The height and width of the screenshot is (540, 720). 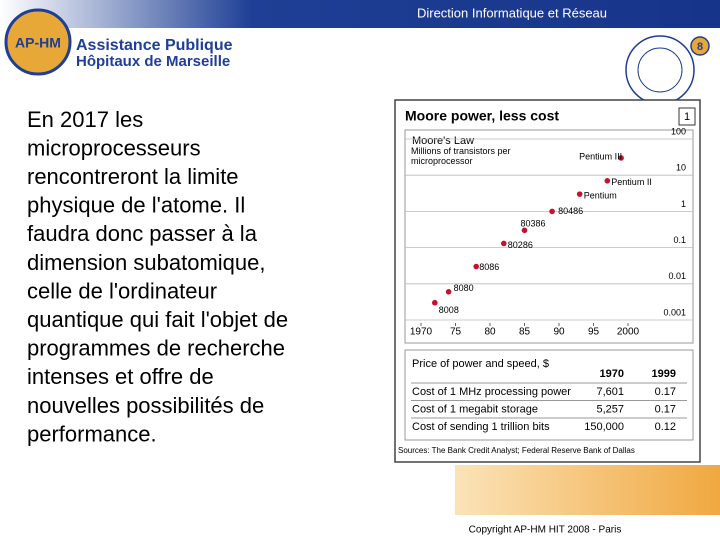 What do you see at coordinates (660, 70) in the screenshot?
I see `iso-stamp` at bounding box center [660, 70].